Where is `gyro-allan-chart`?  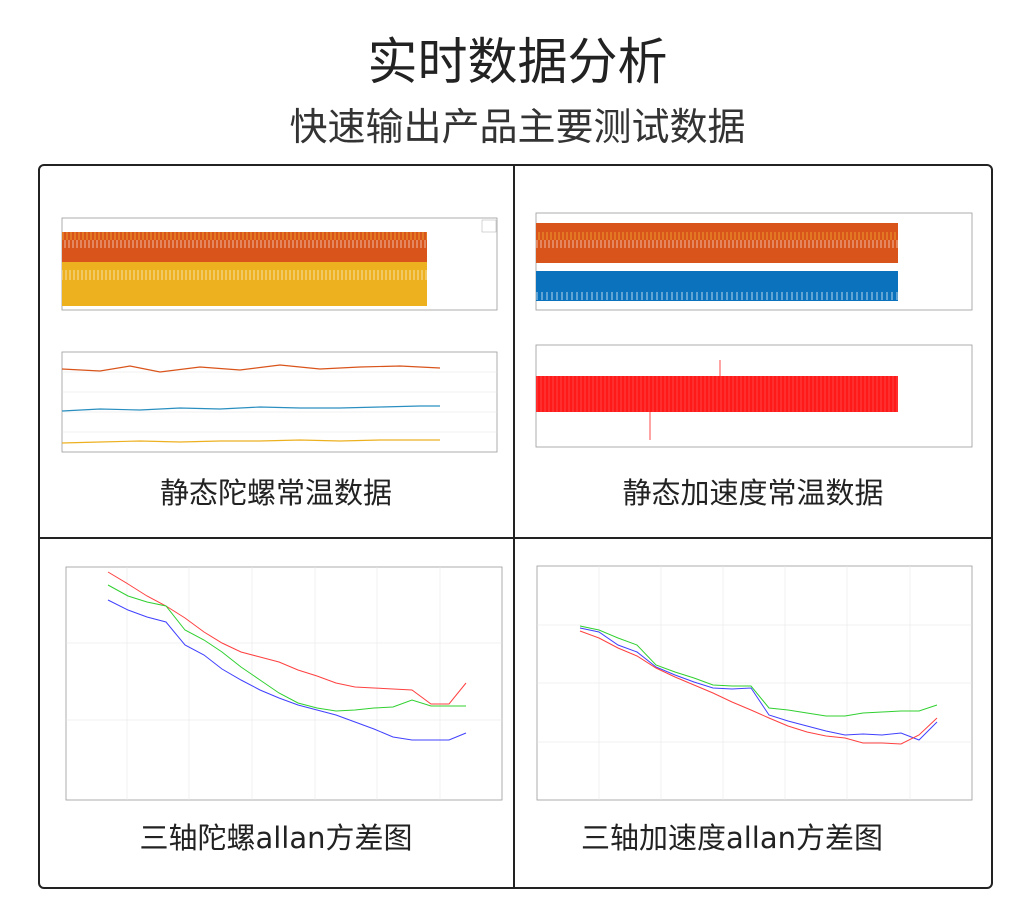 gyro-allan-chart is located at coordinates (284, 683).